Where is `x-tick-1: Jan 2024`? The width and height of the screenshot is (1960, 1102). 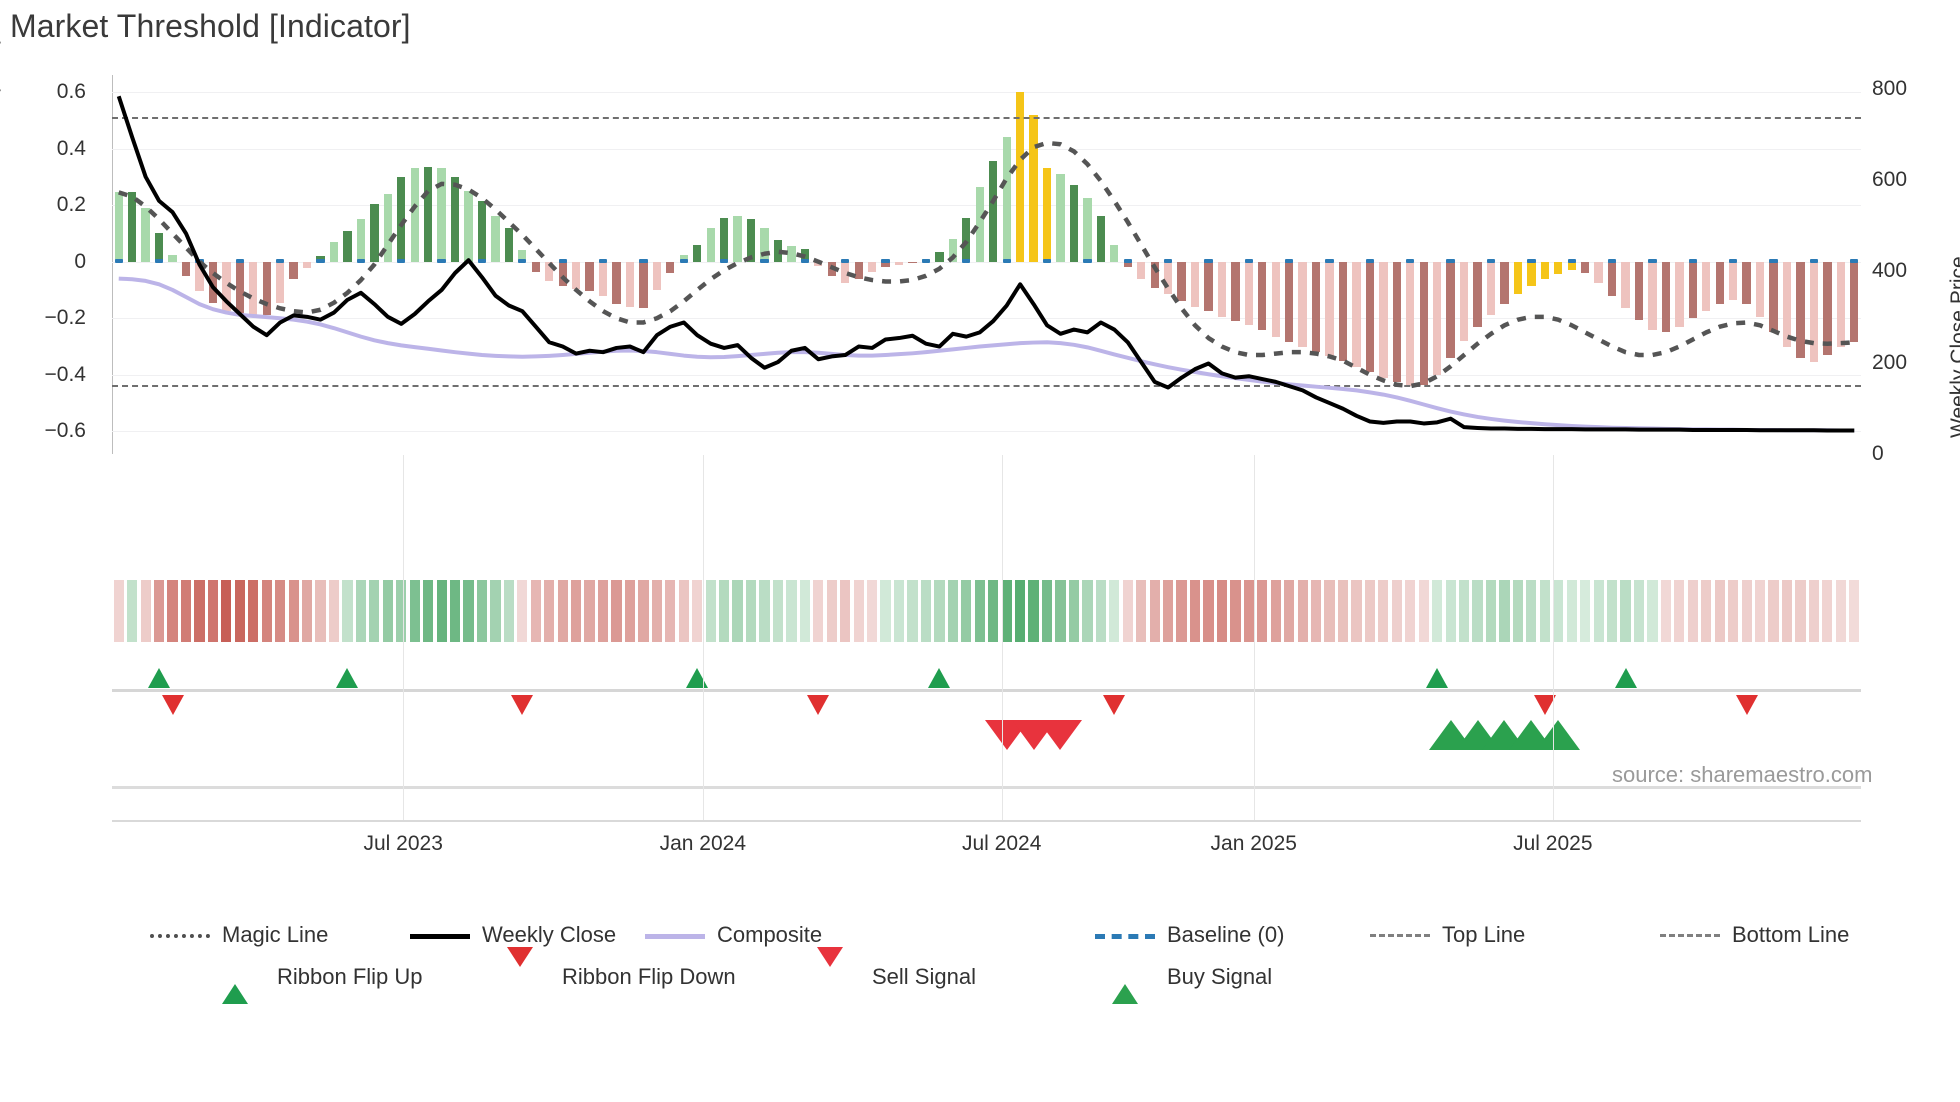 x-tick-1: Jan 2024 is located at coordinates (703, 843).